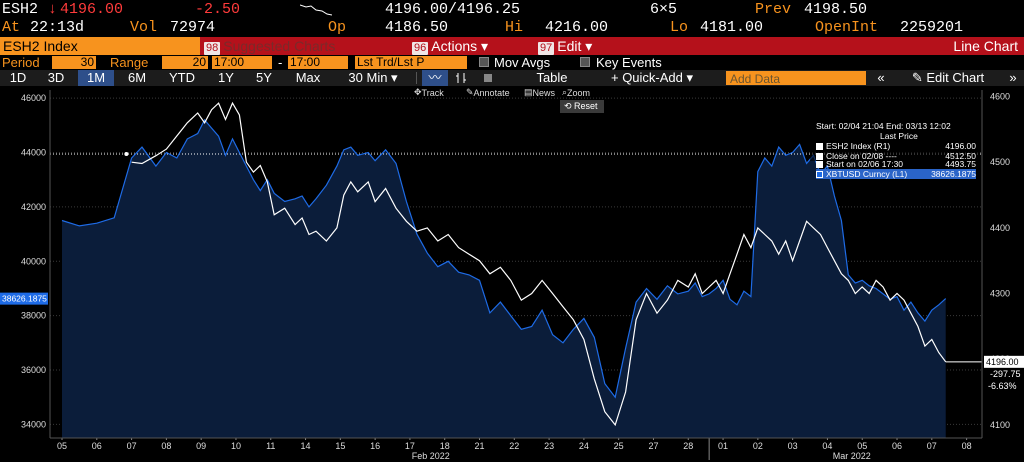 This screenshot has height=462, width=1024. I want to click on legend-item-xbt: XBTUSD Curncy (L1) 38626.1875, so click(896, 174).